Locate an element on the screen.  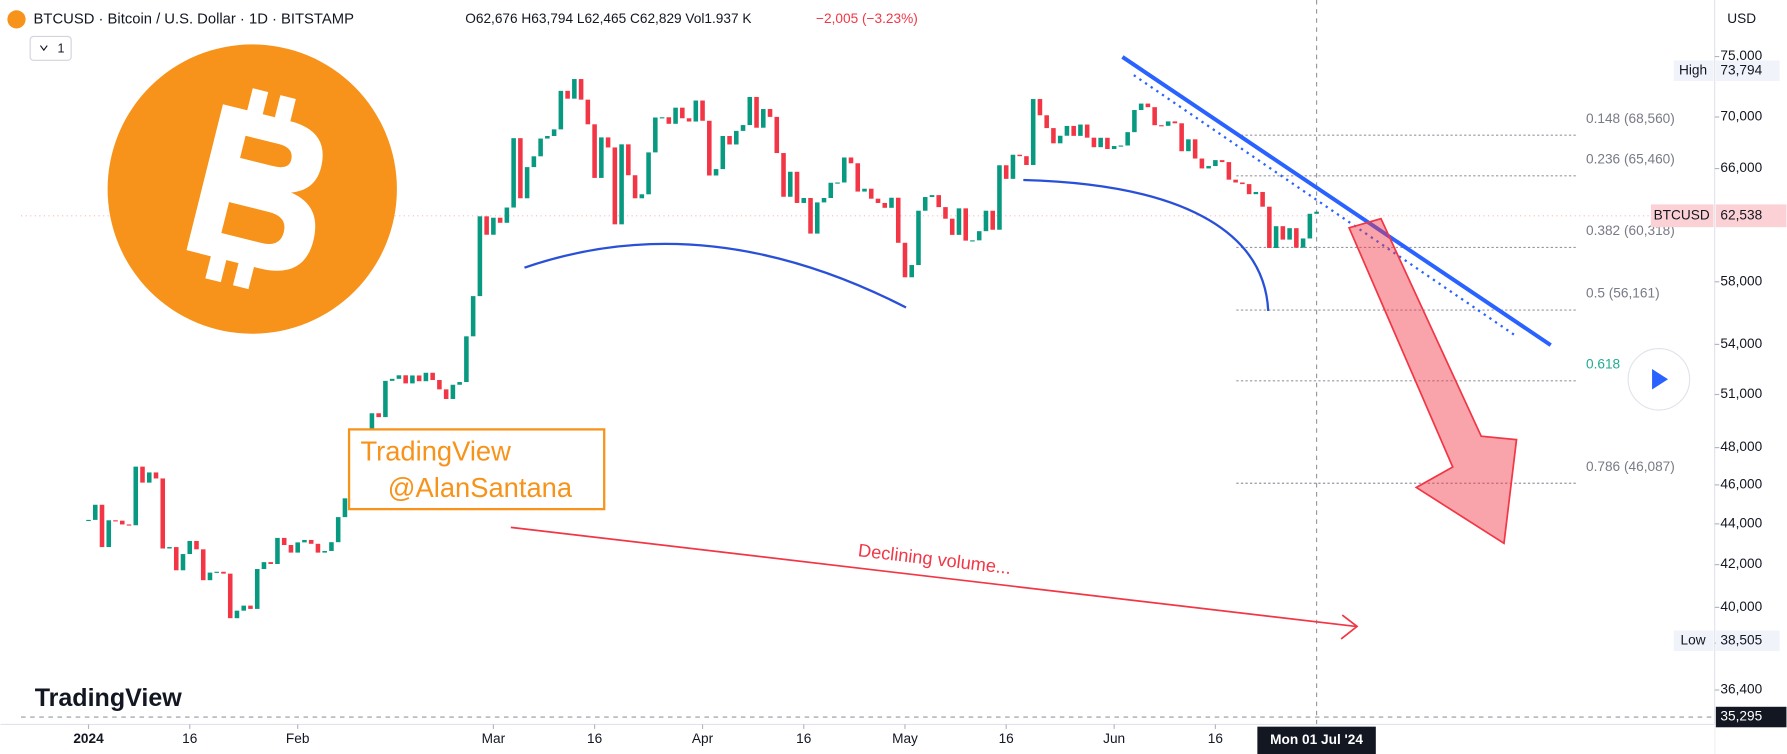
high-name: High is located at coordinates (1693, 69).